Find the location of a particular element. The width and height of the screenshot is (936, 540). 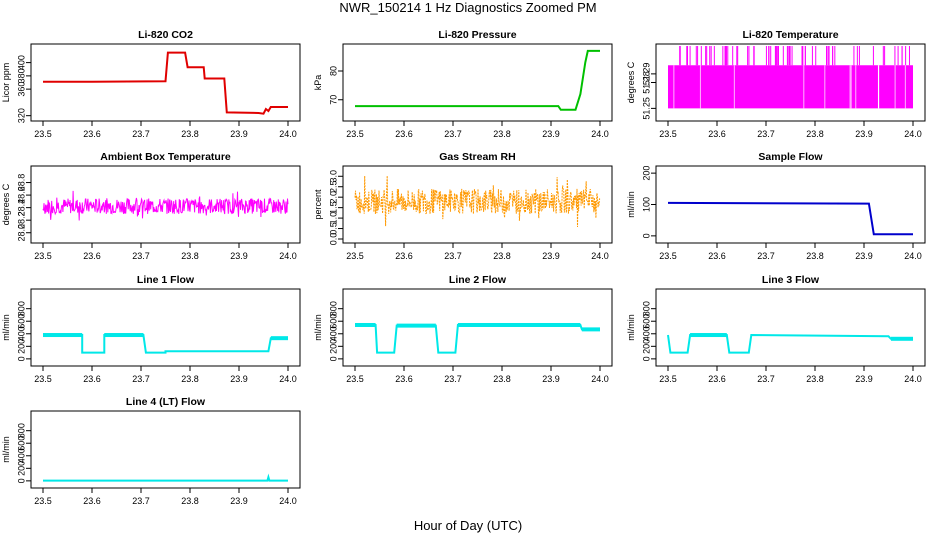

y-tick-label: 1.5 is located at coordinates (333, 207).